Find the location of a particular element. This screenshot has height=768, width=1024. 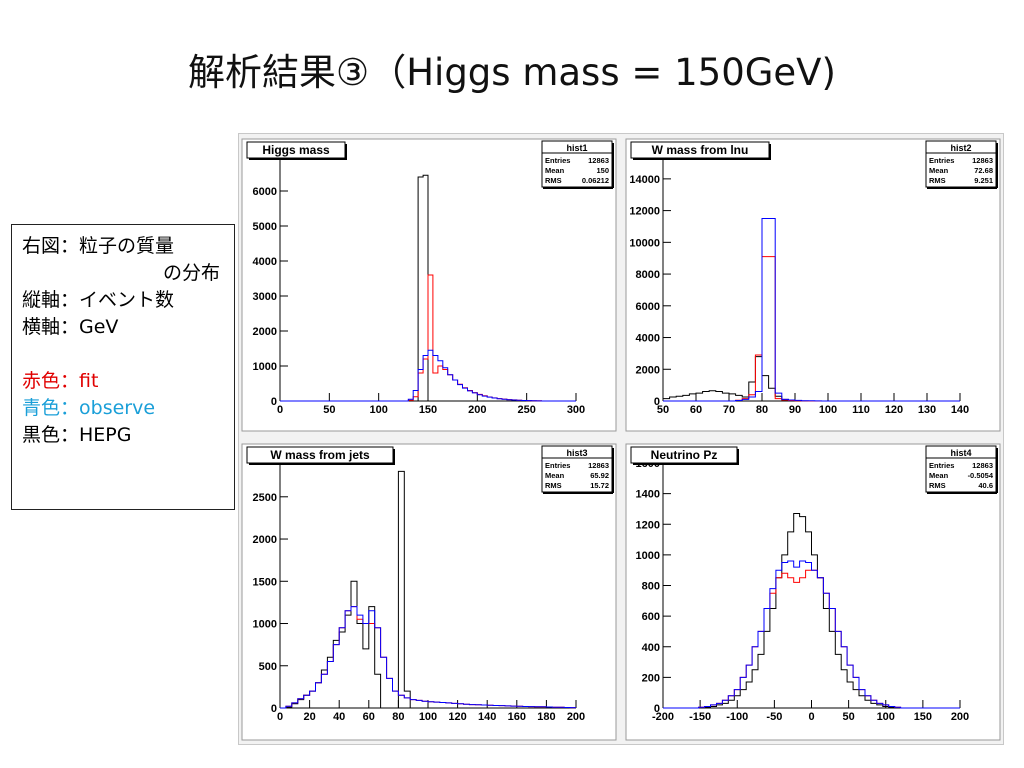

stats-name: hist3 is located at coordinates (576, 453).